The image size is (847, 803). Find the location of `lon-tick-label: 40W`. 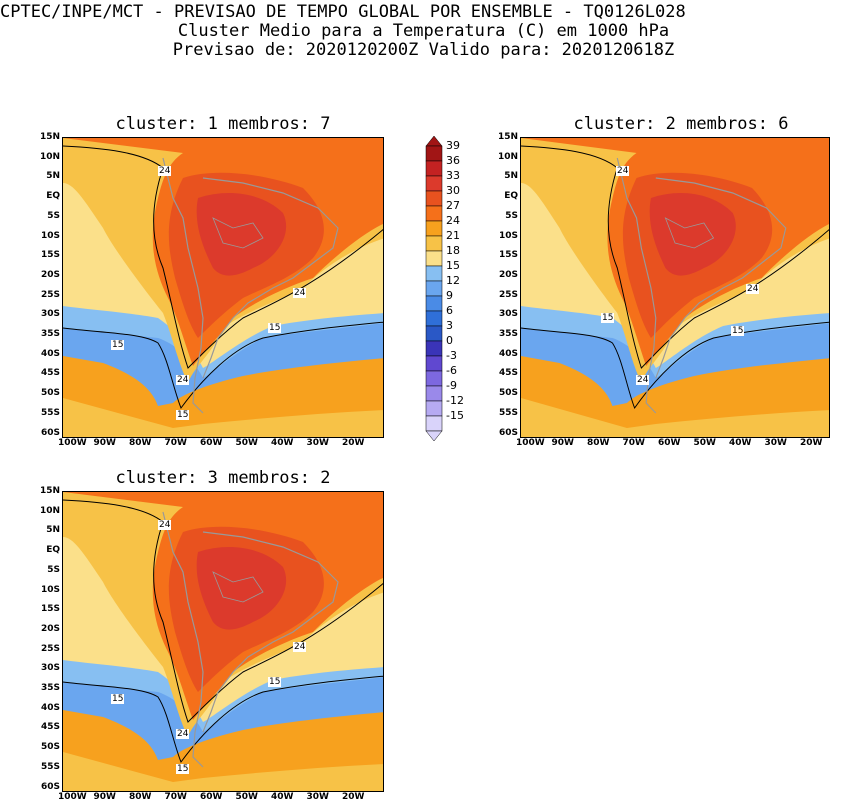

lon-tick-label: 40W is located at coordinates (282, 443).